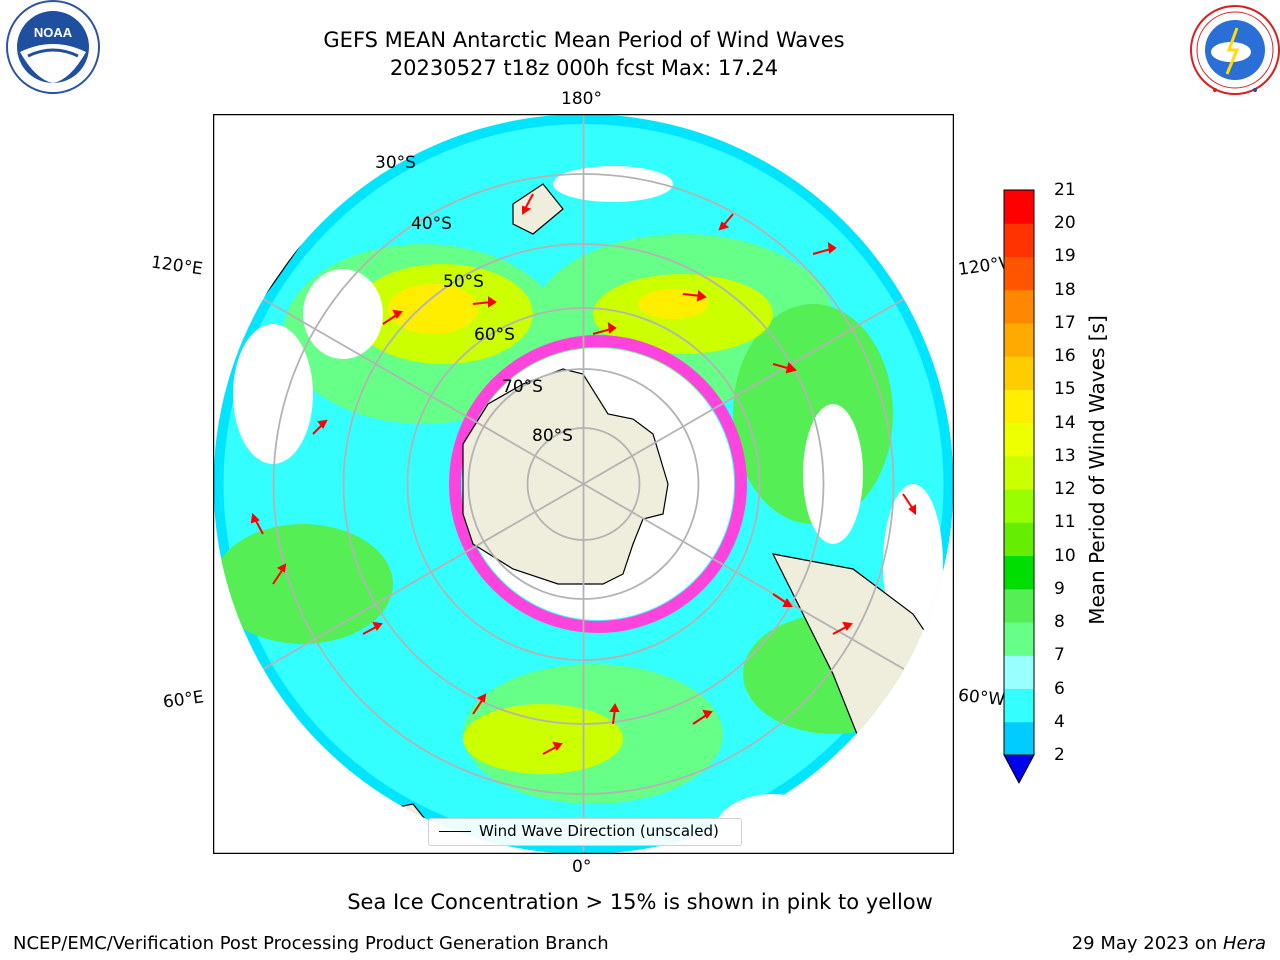  Describe the element at coordinates (1059, 622) in the screenshot. I see `colorbar-tick-label: 8` at that location.